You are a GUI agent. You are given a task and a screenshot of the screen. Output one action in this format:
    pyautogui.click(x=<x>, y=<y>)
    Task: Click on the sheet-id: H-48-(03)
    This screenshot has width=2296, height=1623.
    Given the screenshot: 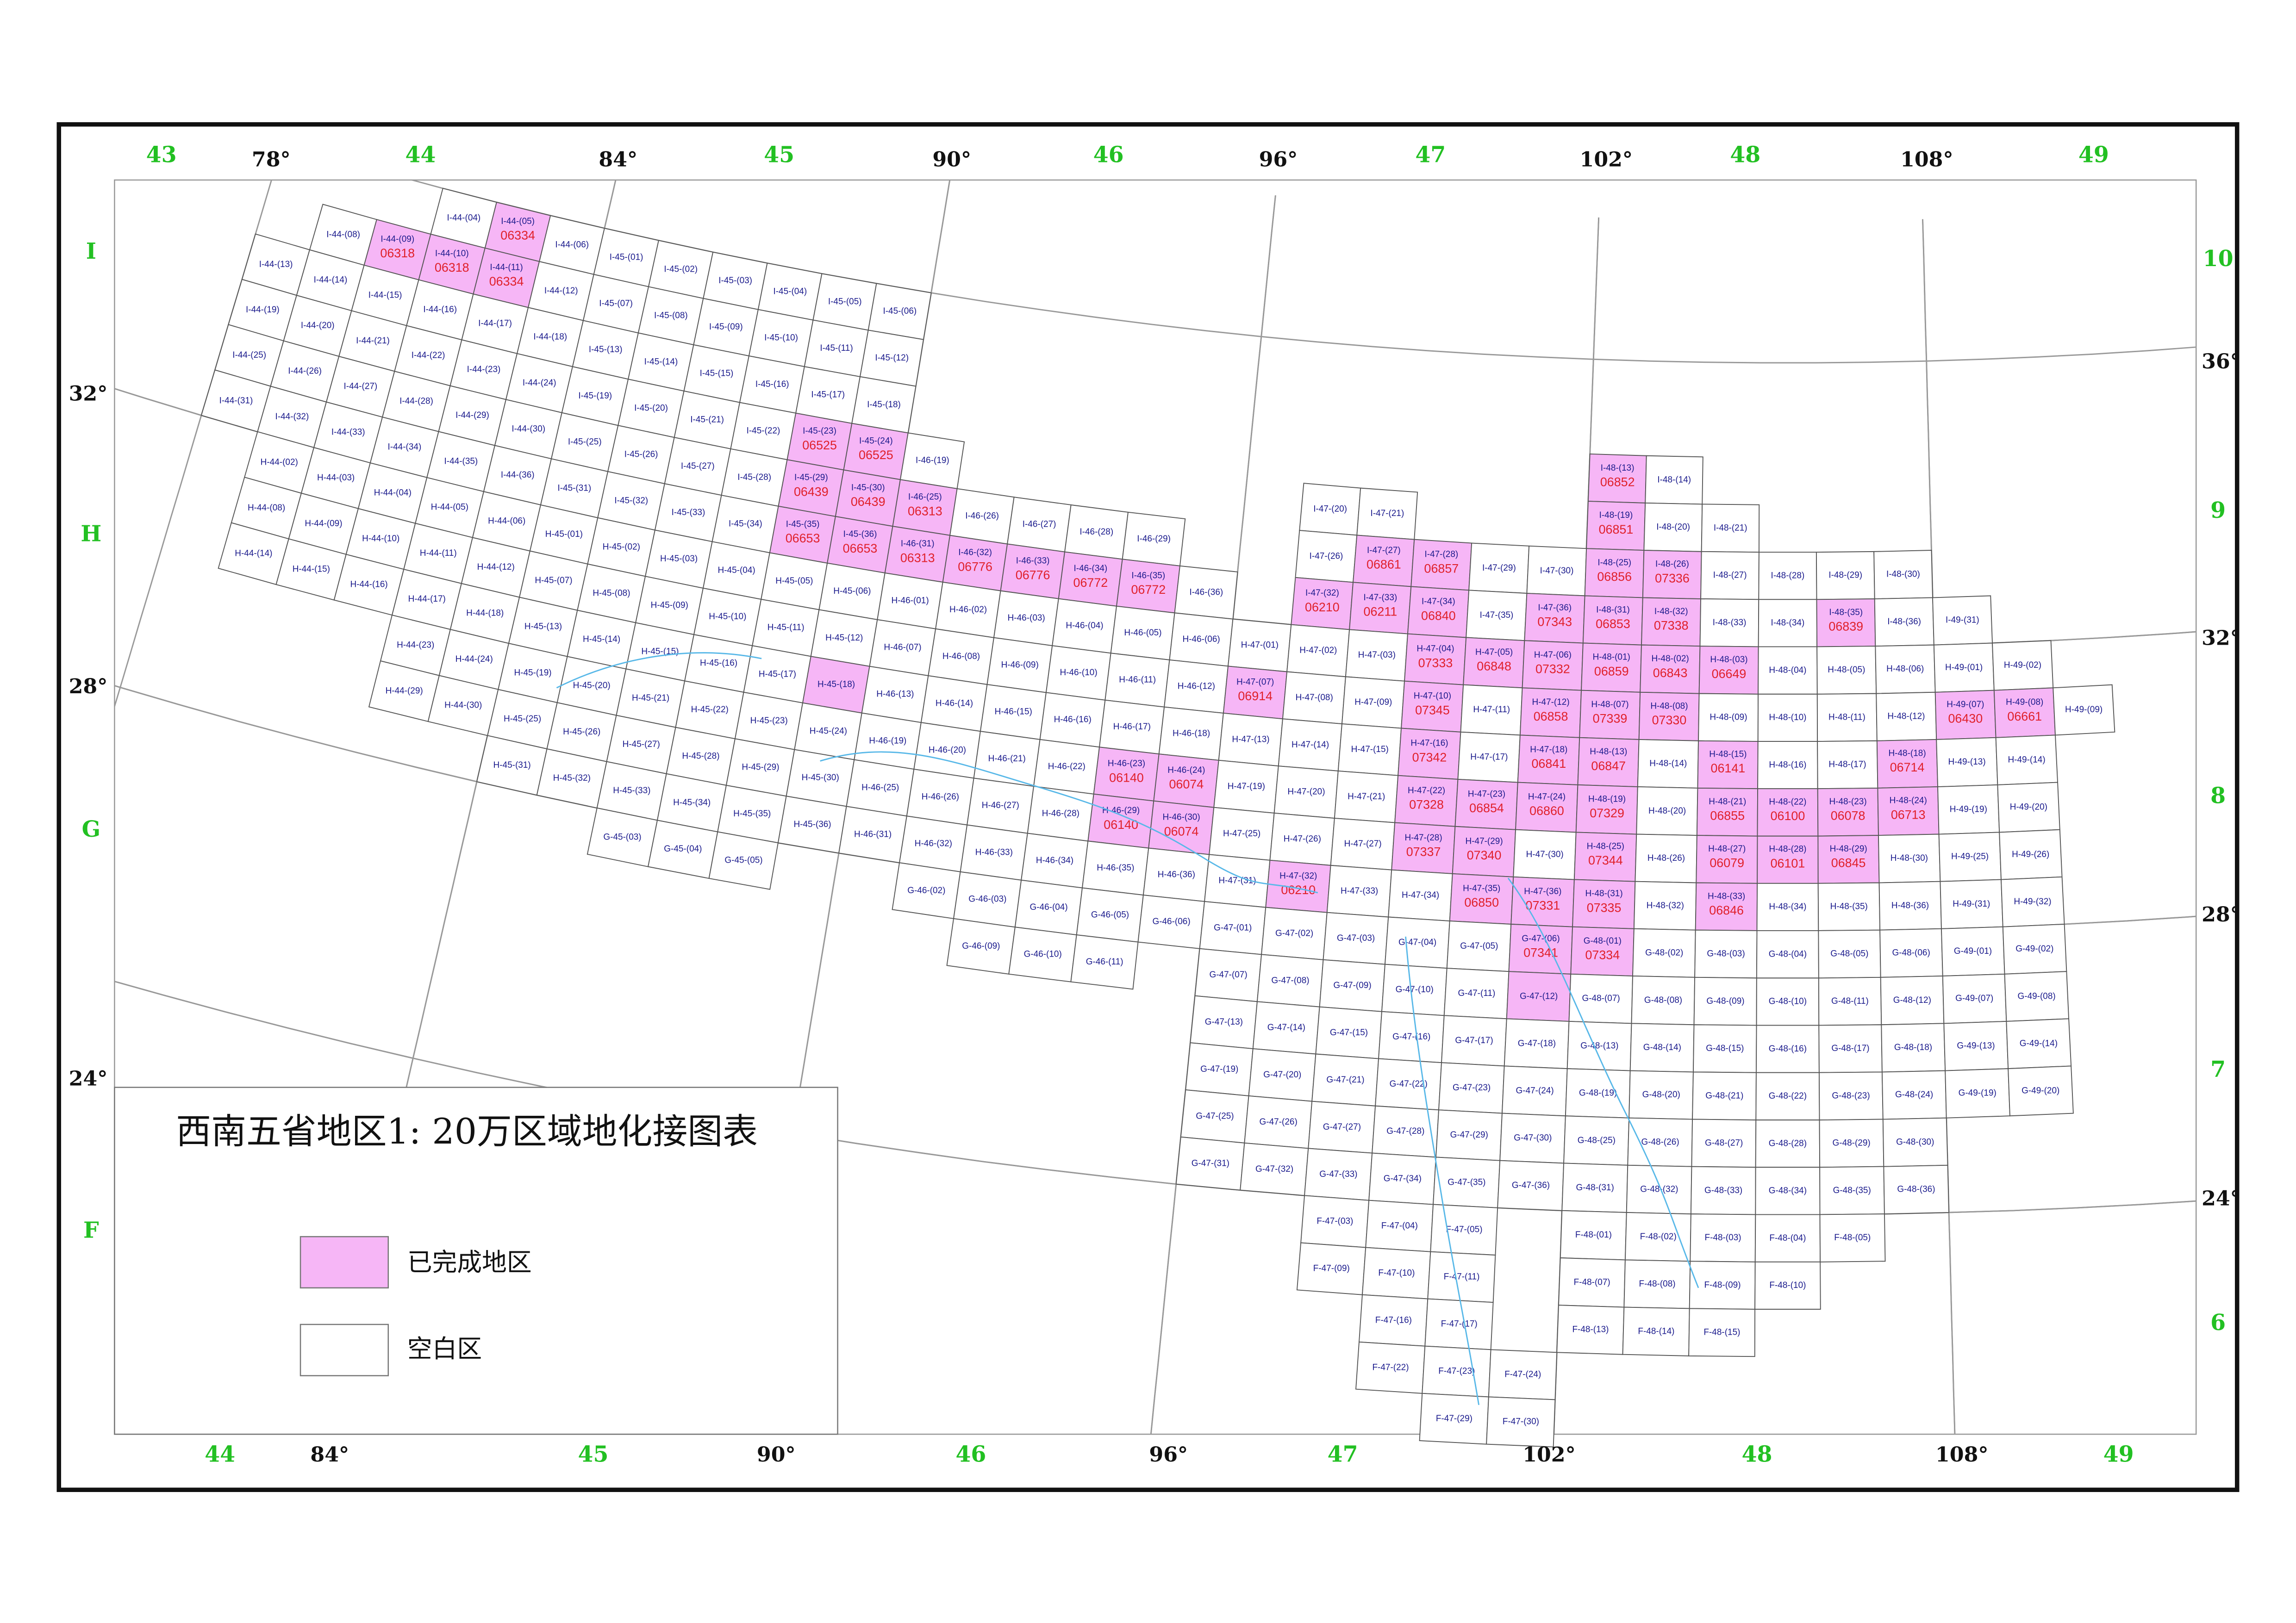 What is the action you would take?
    pyautogui.click(x=1728, y=660)
    